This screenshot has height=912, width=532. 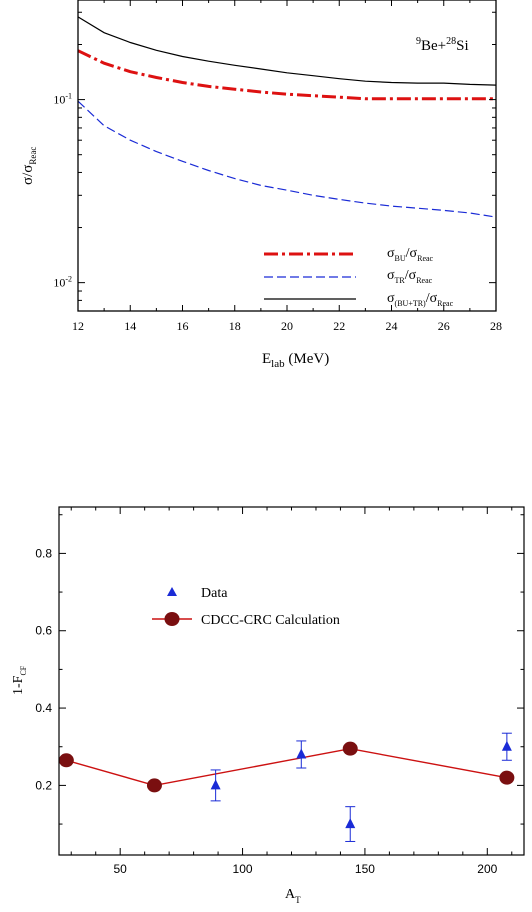 I want to click on chart1-x-tick-label: 24, so click(x=392, y=326).